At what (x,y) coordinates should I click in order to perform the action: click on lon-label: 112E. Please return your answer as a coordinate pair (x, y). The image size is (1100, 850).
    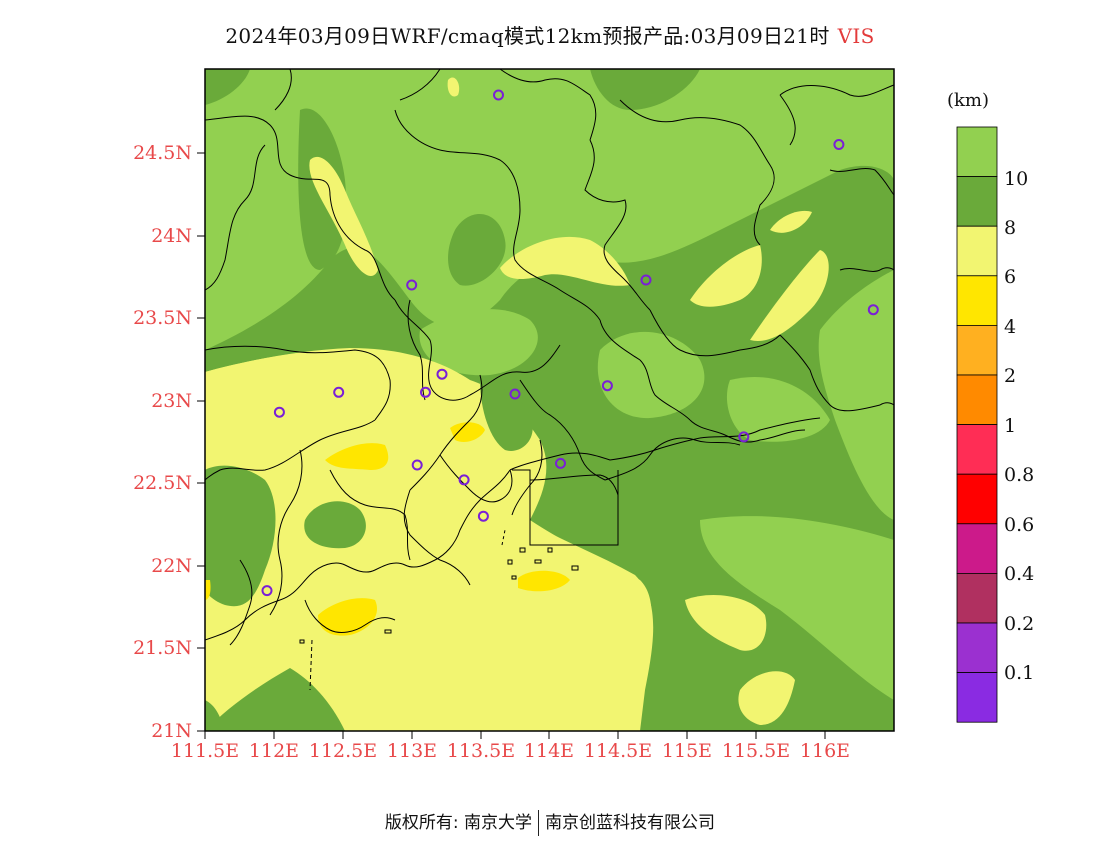
    Looking at the image, I should click on (274, 751).